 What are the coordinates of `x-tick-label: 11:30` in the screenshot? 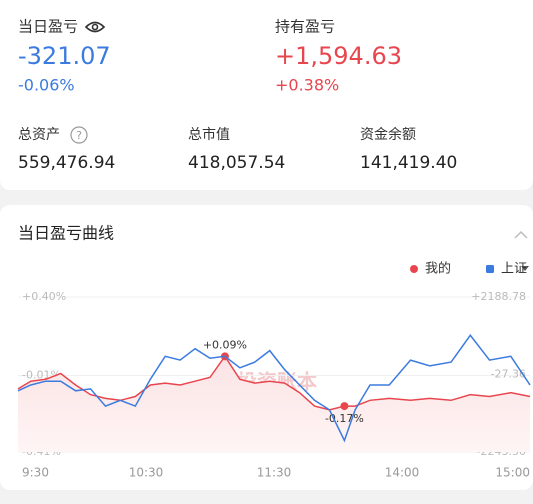 It's located at (274, 473).